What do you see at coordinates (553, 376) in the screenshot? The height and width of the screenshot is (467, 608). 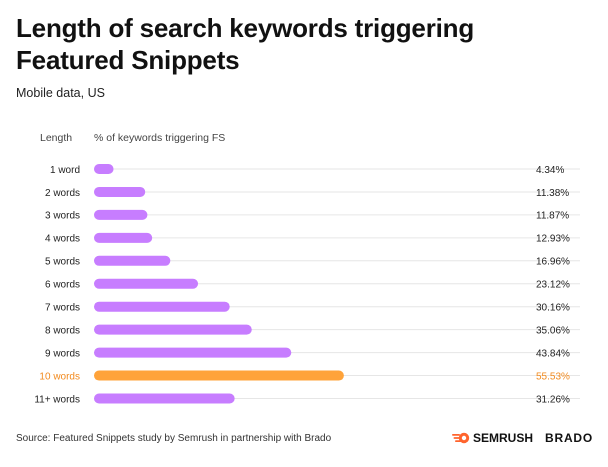 I see `value-label: 55.53%` at bounding box center [553, 376].